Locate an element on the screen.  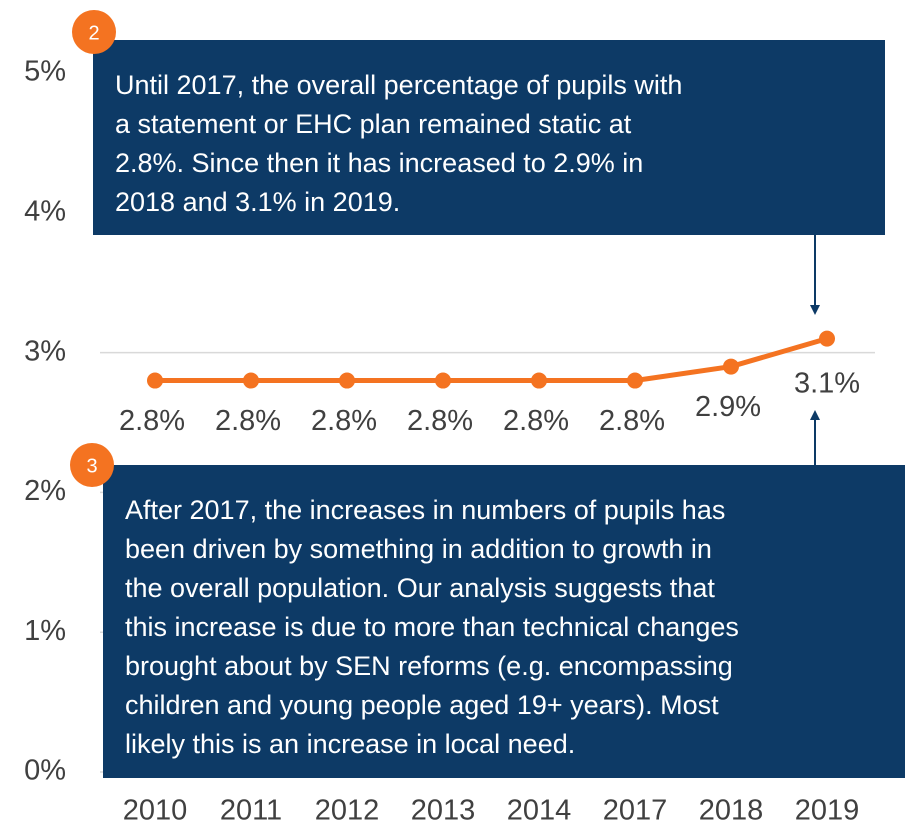
badge-number: 2 is located at coordinates (93, 33).